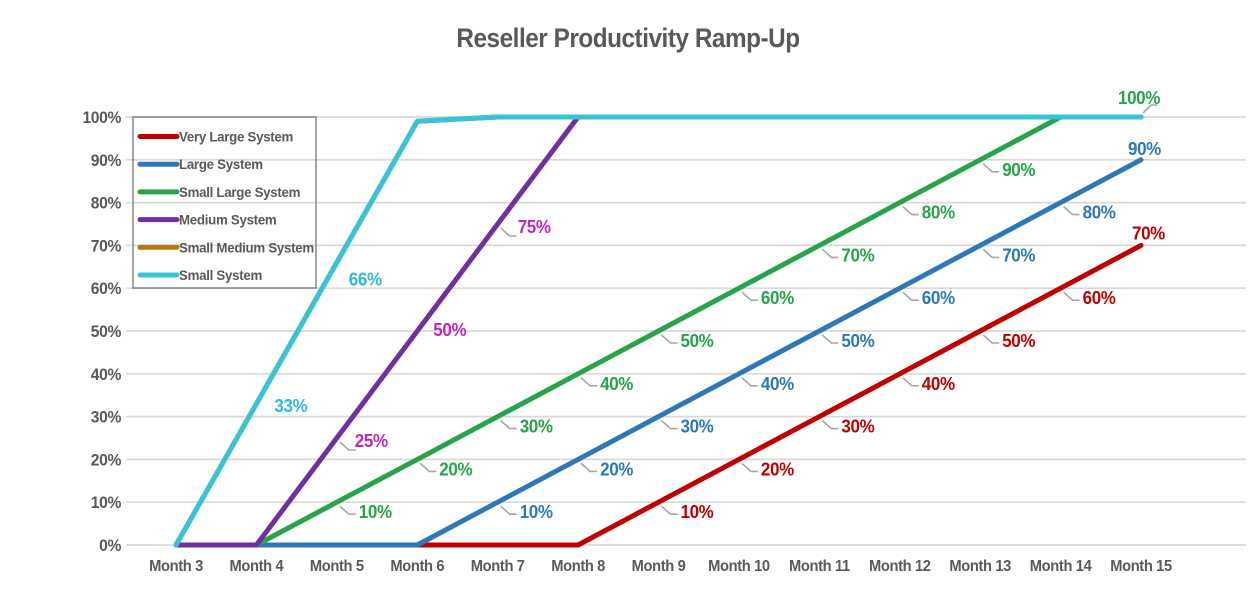  What do you see at coordinates (1141, 566) in the screenshot?
I see `x-tick-label-month-15: Month 15` at bounding box center [1141, 566].